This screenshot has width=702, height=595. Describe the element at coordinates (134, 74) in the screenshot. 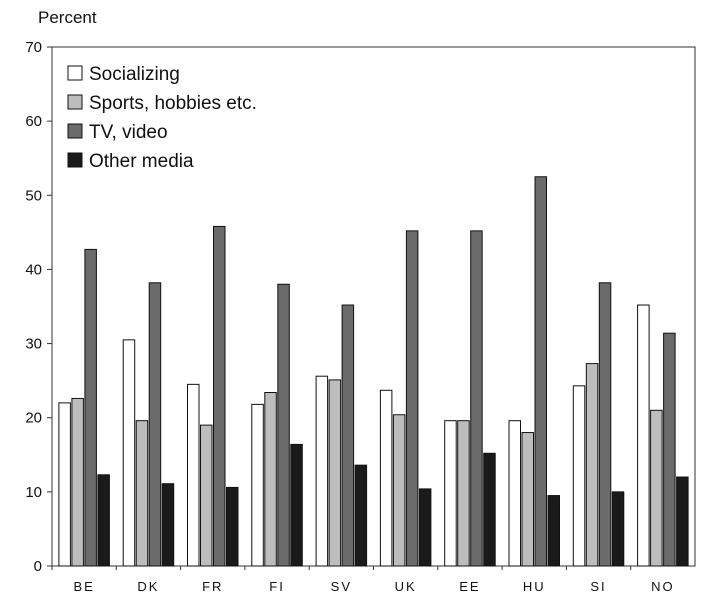

I see `legend-label: Socializing` at that location.